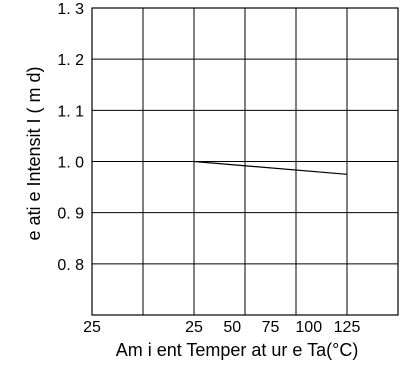 This screenshot has height=365, width=407. I want to click on x-axis-label: Am i ent Temper at ur e Ta(°C), so click(237, 350).